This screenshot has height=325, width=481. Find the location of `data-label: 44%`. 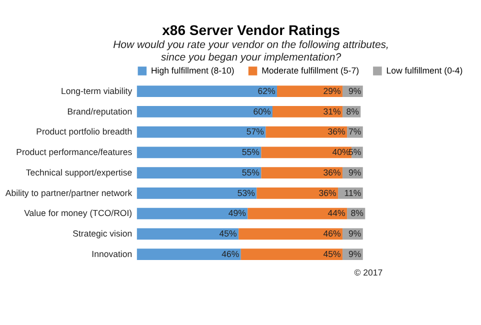

data-label: 44% is located at coordinates (337, 213).